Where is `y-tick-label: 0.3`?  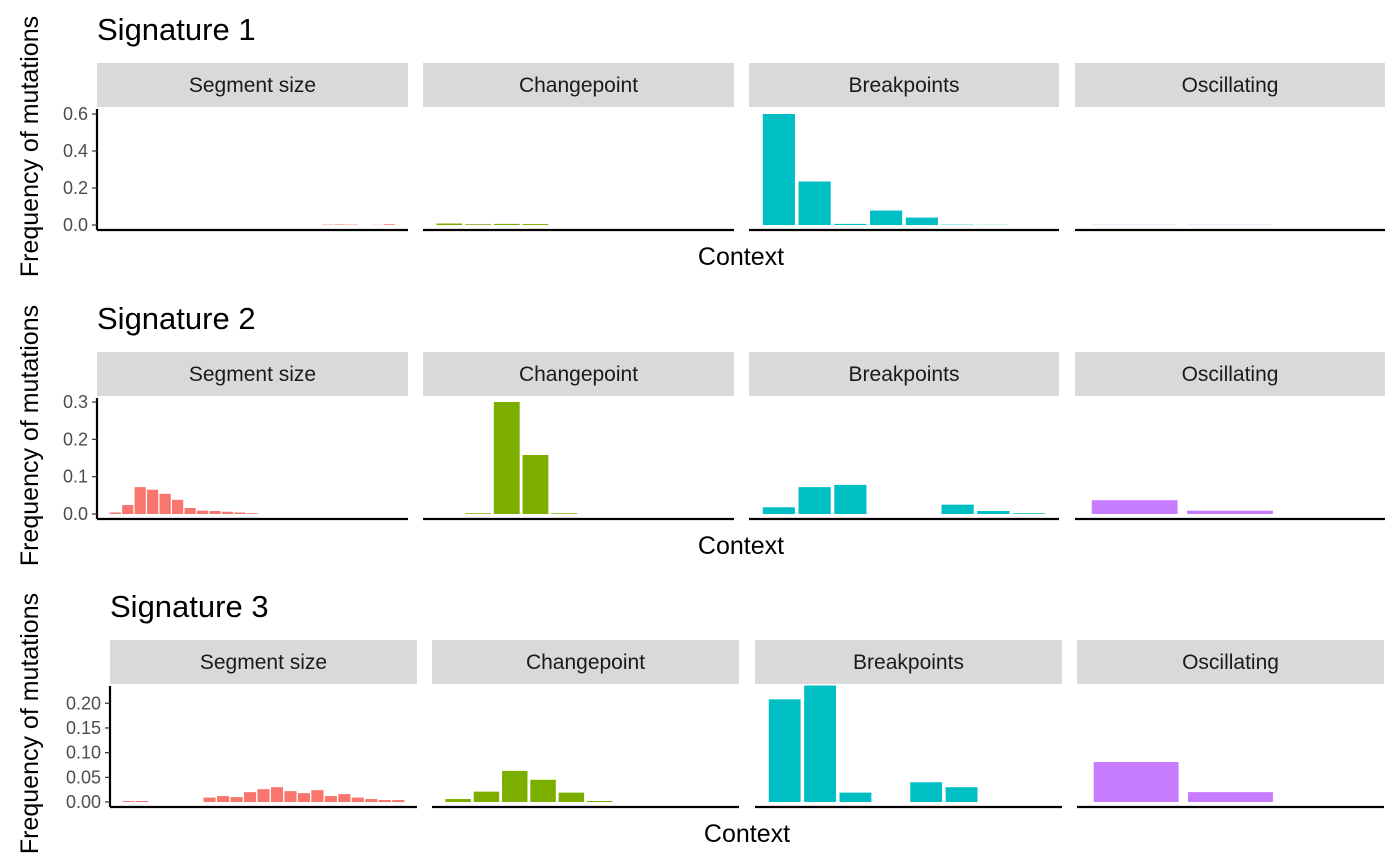
y-tick-label: 0.3 is located at coordinates (75, 402).